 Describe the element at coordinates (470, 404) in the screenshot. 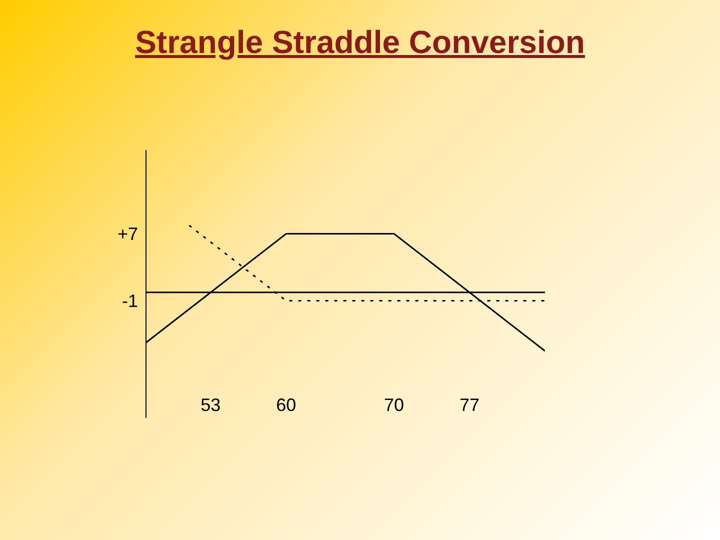

I see `x-tick-label: 77` at that location.